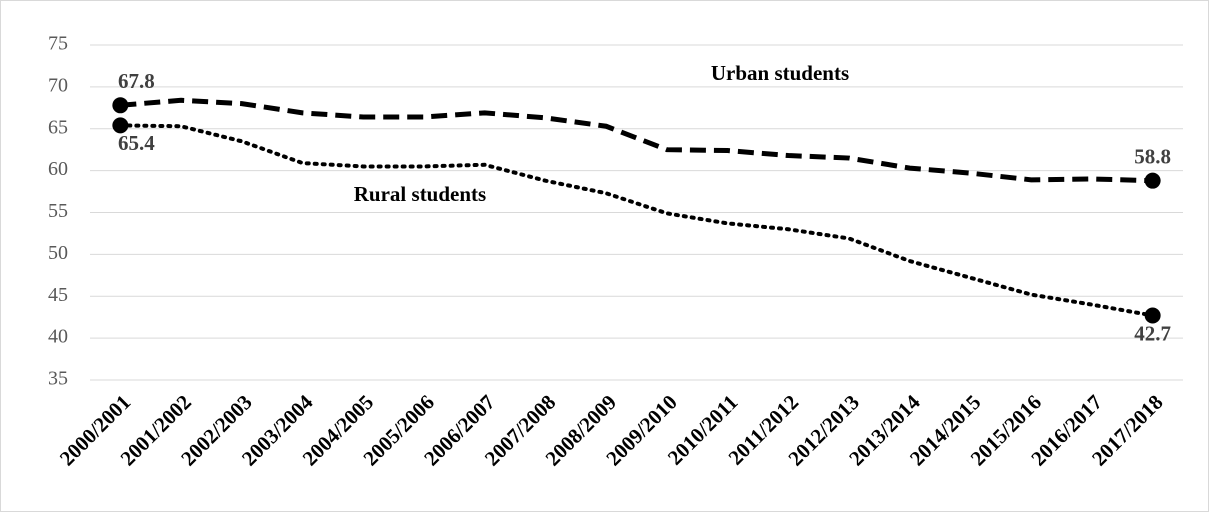 This screenshot has height=513, width=1210. What do you see at coordinates (780, 73) in the screenshot?
I see `series-label: Urban students` at bounding box center [780, 73].